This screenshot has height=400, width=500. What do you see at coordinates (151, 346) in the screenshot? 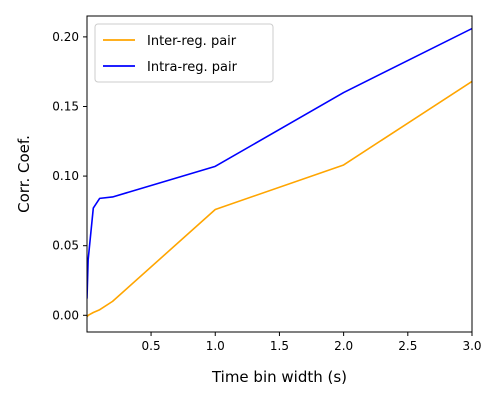
I see `x-tick-label: 0.5` at bounding box center [151, 346].